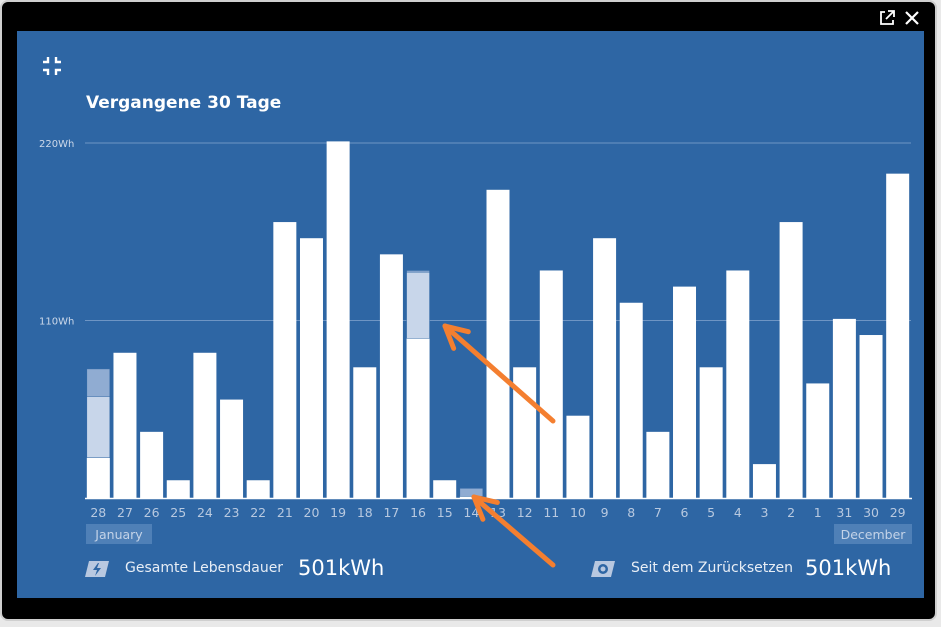  I want to click on bar-22-s0, so click(258, 489).